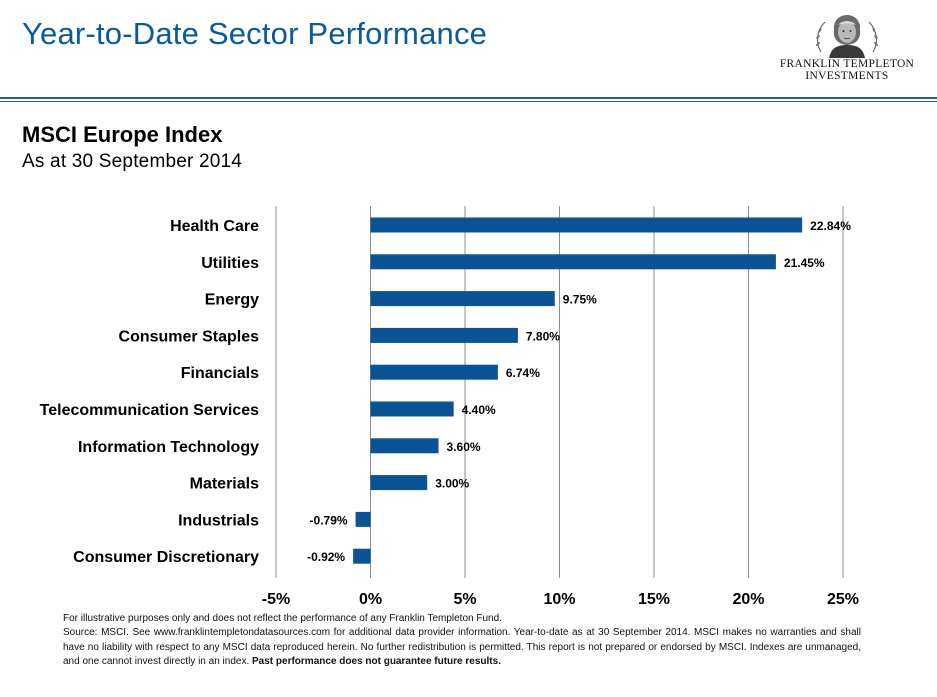 Image resolution: width=937 pixels, height=697 pixels. Describe the element at coordinates (804, 263) in the screenshot. I see `data-label: 21.45%` at that location.